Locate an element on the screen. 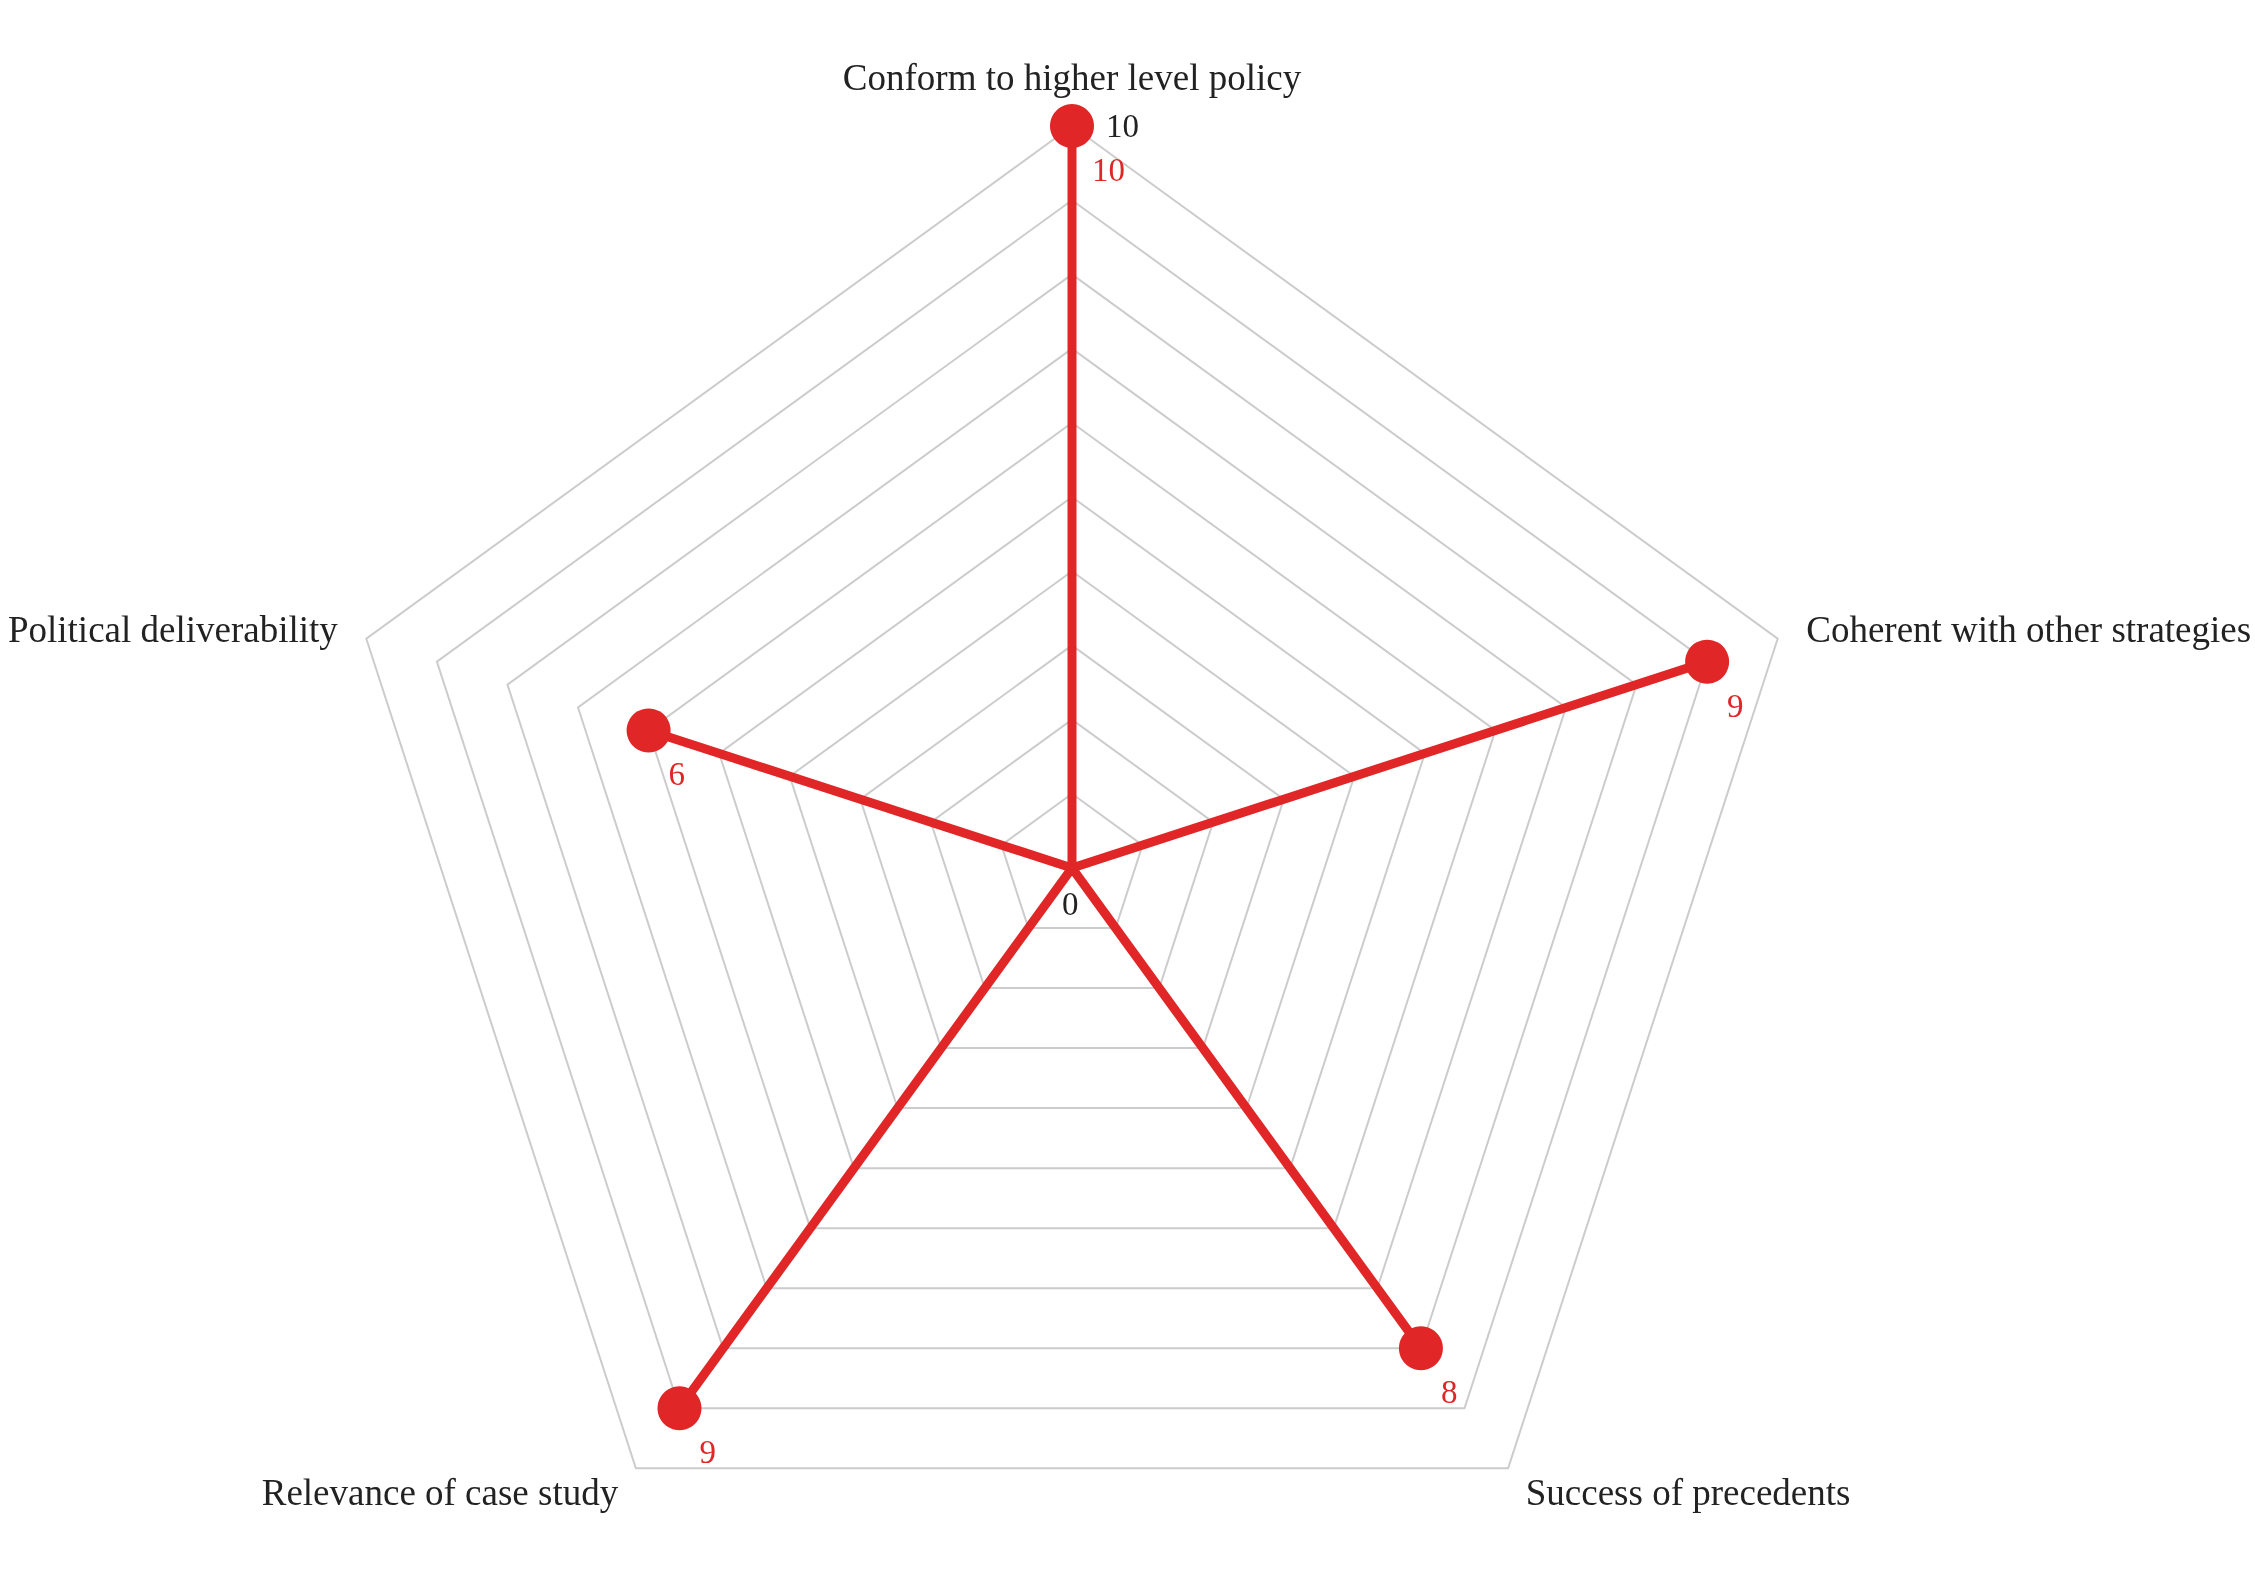 This screenshot has width=2255, height=1585. spoke-label: Political deliverability is located at coordinates (173, 629).